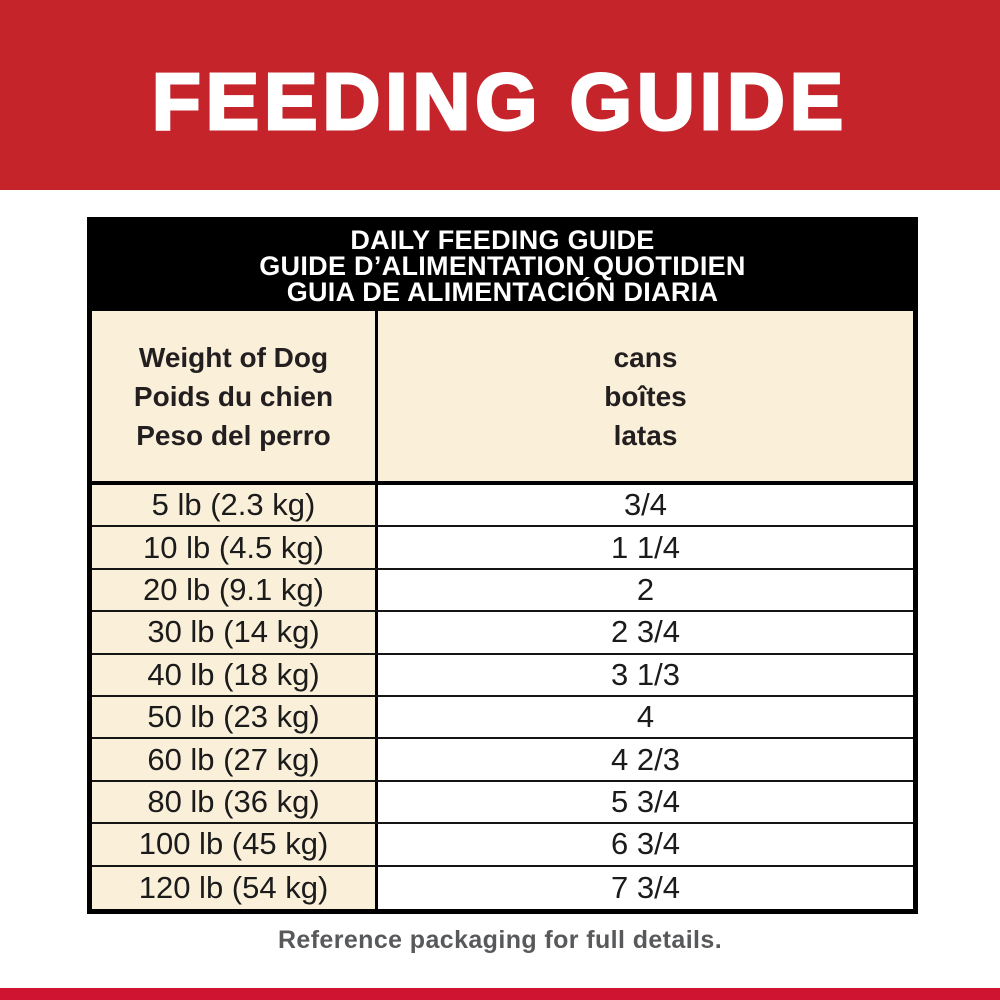 The image size is (1000, 1000). I want to click on table-row: 100 lb (45 kg) 6 3/4, so click(502, 845).